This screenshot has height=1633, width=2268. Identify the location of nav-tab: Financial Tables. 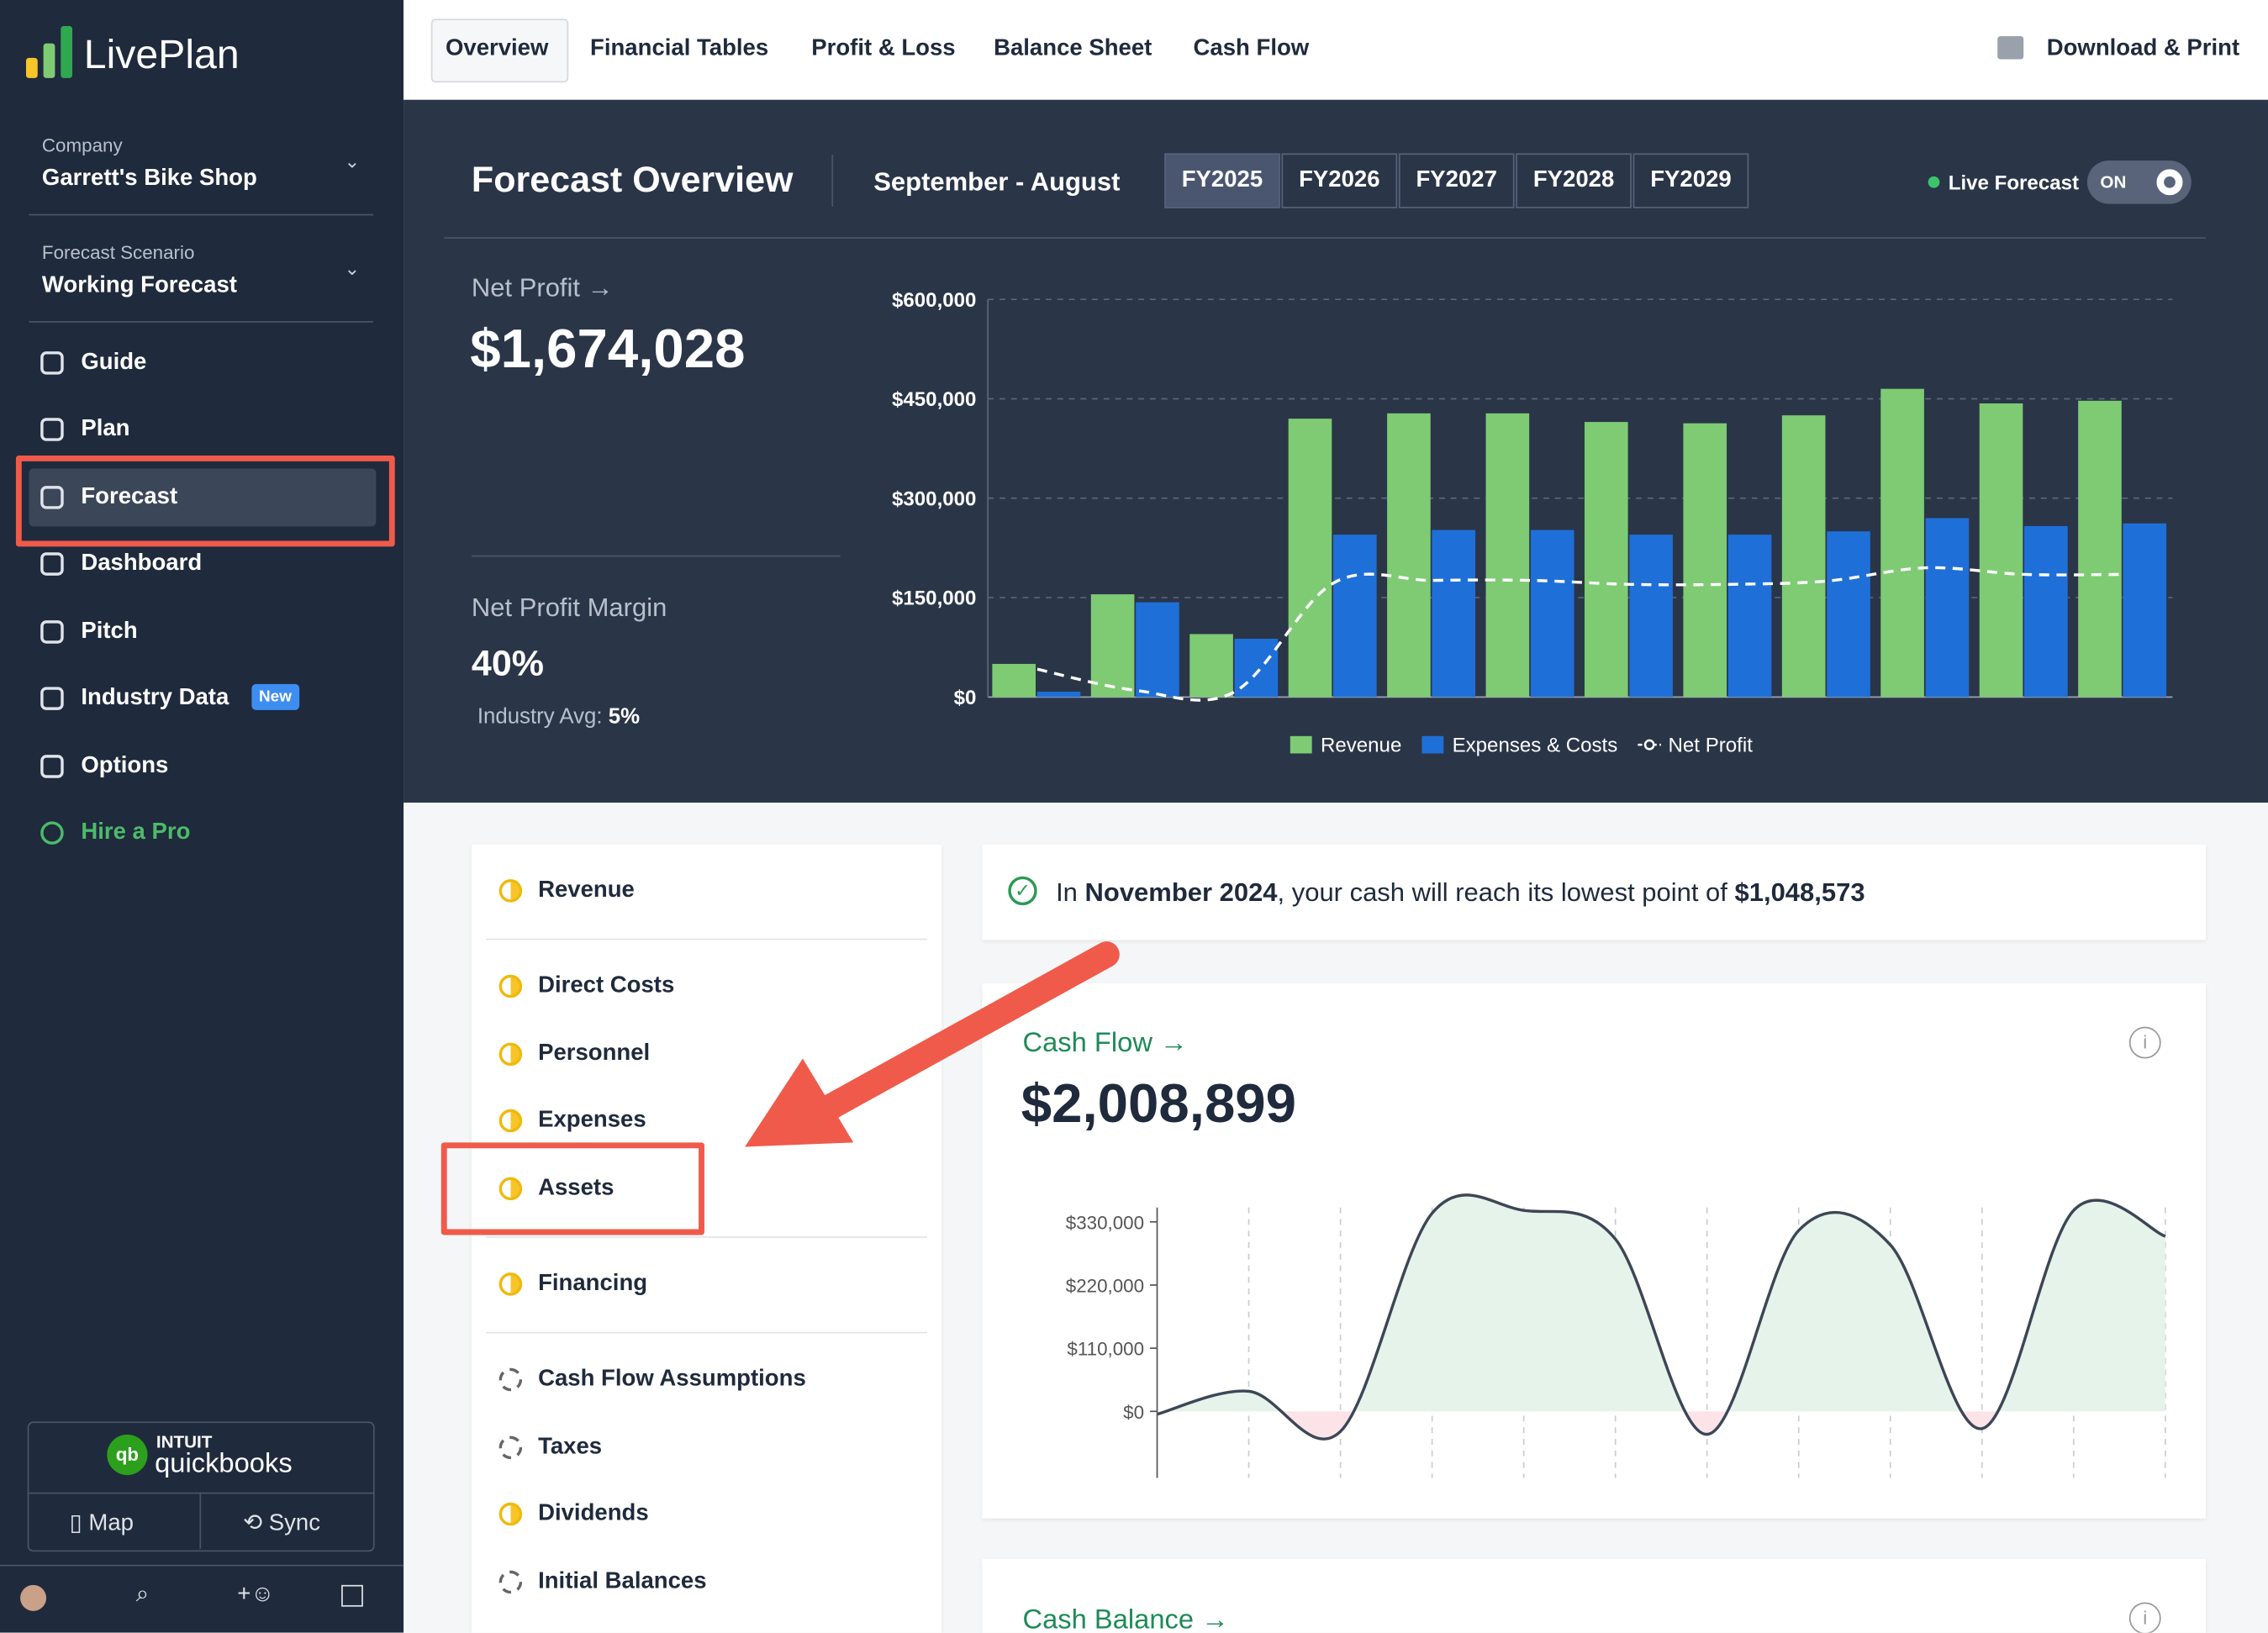
(679, 48).